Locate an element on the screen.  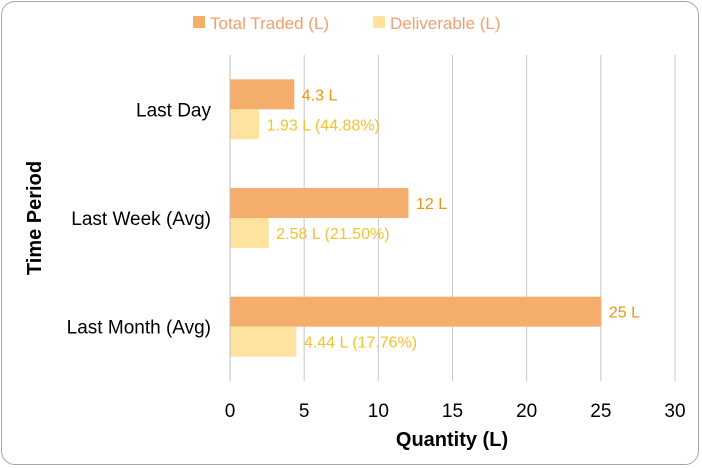
data-label-total: 4.3 L is located at coordinates (320, 95).